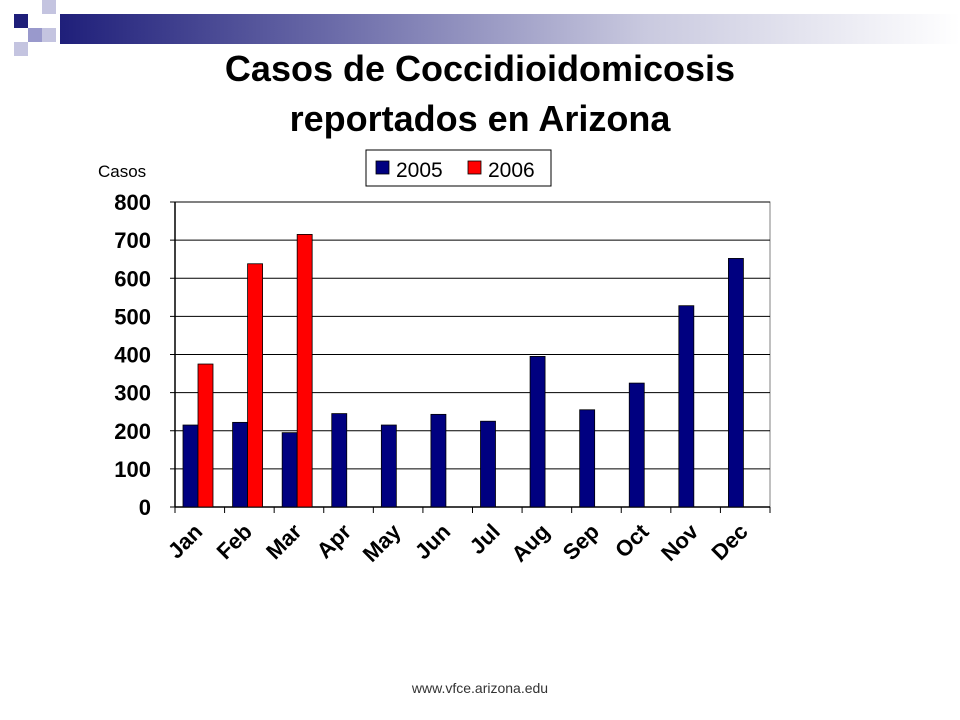 The height and width of the screenshot is (720, 960). I want to click on slide-title-line2: reportados en Arizona, so click(480, 118).